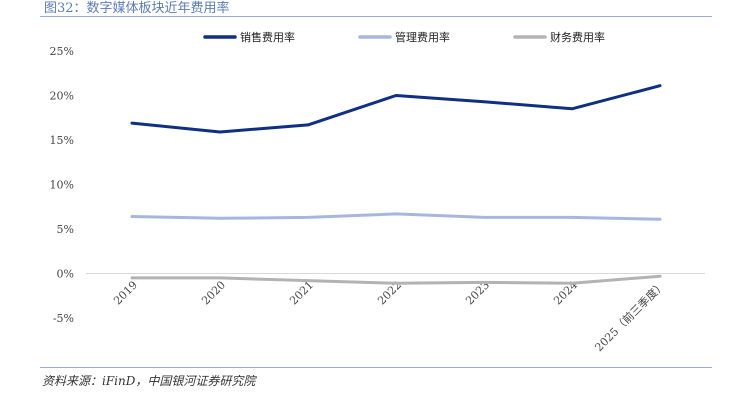 This screenshot has width=734, height=401. What do you see at coordinates (125, 292) in the screenshot?
I see `x-tick-label: 2019` at bounding box center [125, 292].